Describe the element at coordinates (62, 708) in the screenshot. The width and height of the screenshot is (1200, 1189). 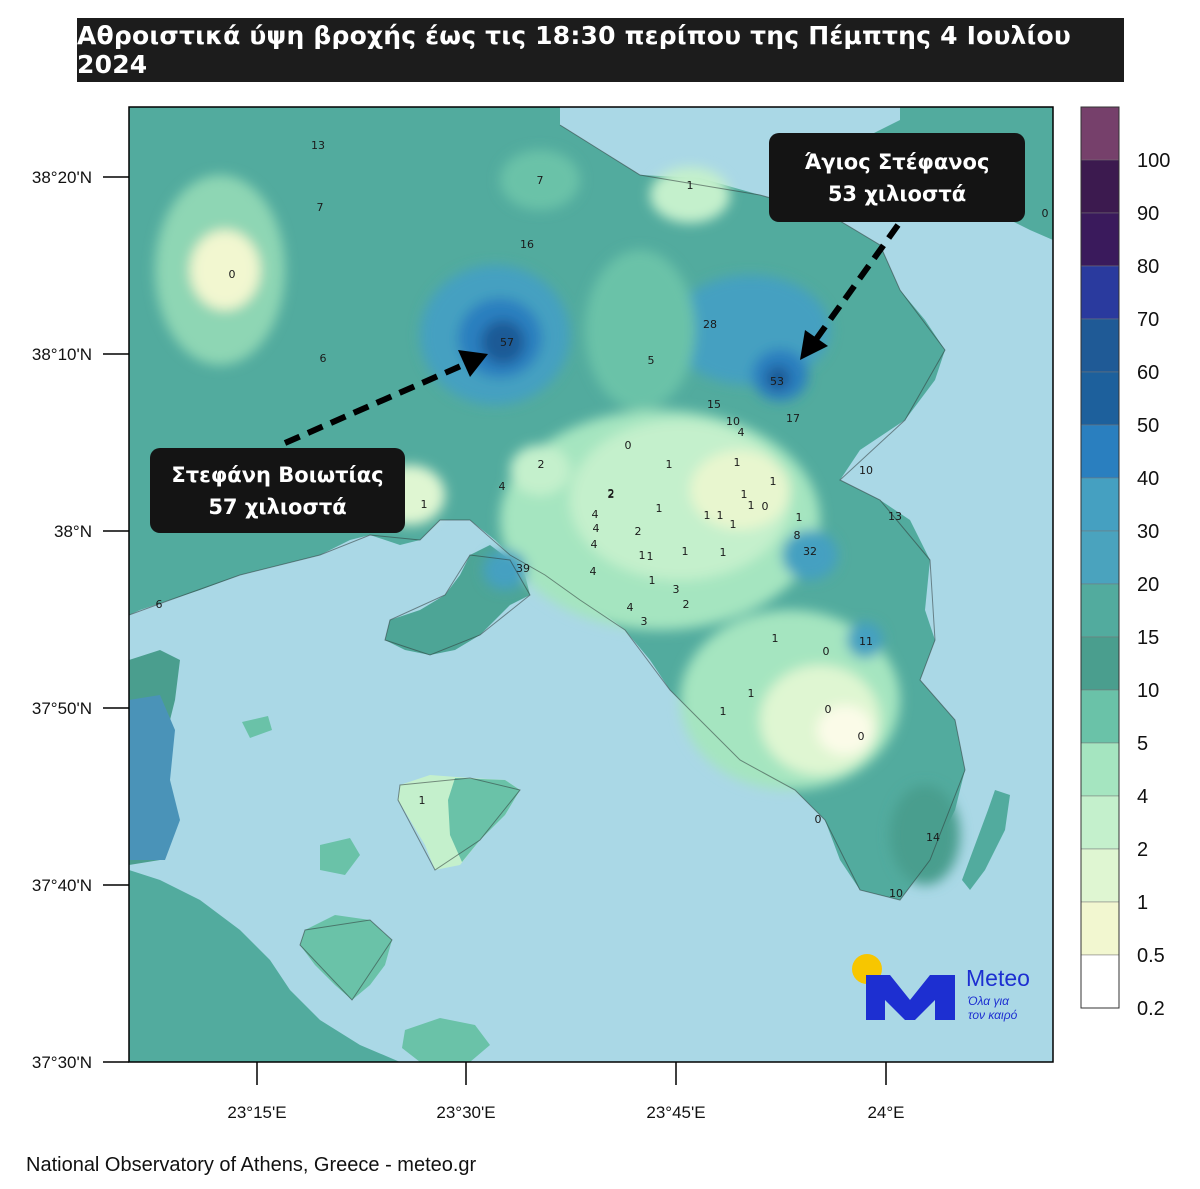
I see `lat-label: 37°50'N` at that location.